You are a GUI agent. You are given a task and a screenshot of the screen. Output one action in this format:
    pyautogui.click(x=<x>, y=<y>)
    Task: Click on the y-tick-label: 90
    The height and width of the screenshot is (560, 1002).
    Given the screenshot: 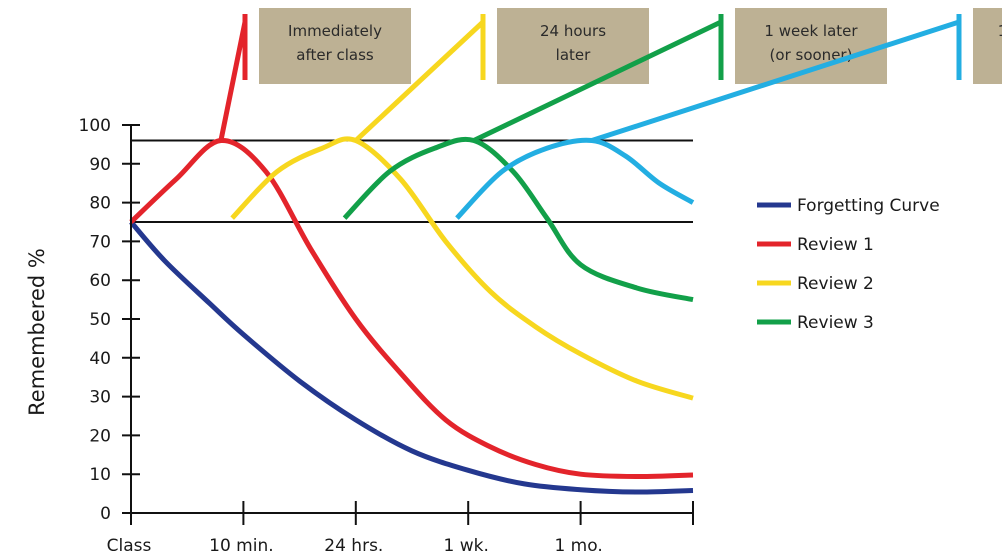 What is the action you would take?
    pyautogui.click(x=100, y=165)
    